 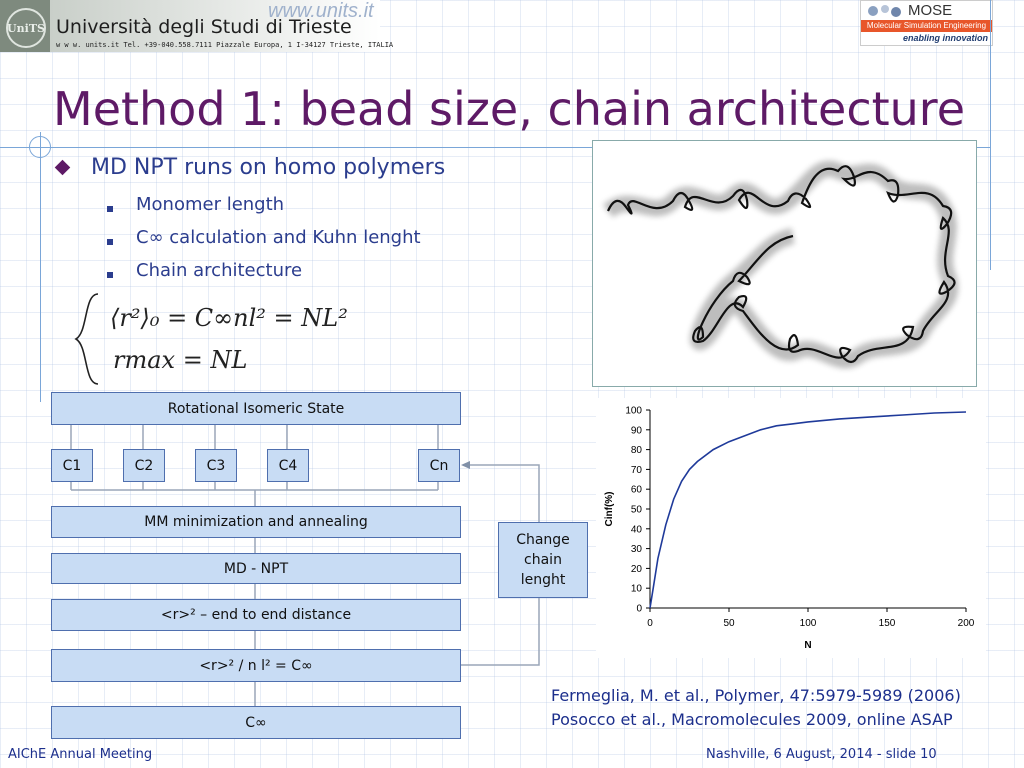 I want to click on header-band, so click(x=215, y=26).